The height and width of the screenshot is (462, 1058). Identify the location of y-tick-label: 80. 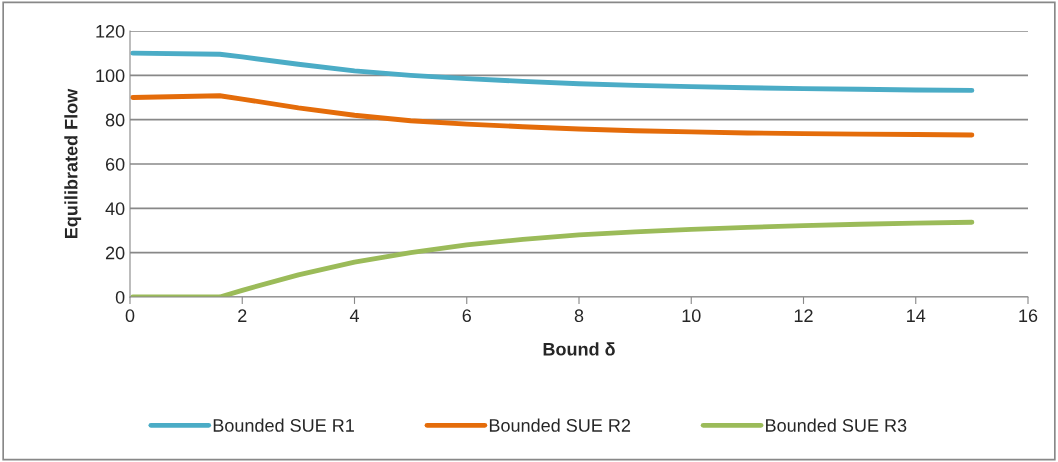
(115, 120).